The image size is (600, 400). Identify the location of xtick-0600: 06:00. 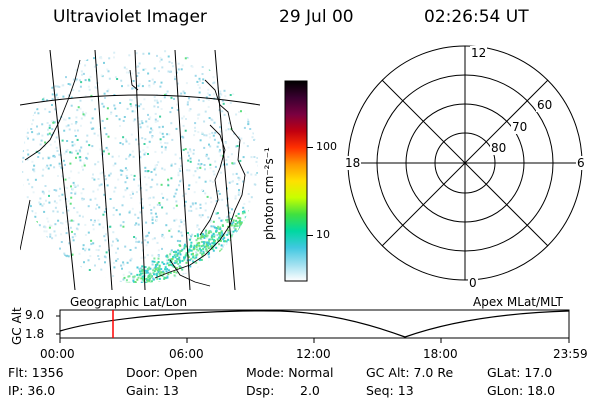
(186, 354).